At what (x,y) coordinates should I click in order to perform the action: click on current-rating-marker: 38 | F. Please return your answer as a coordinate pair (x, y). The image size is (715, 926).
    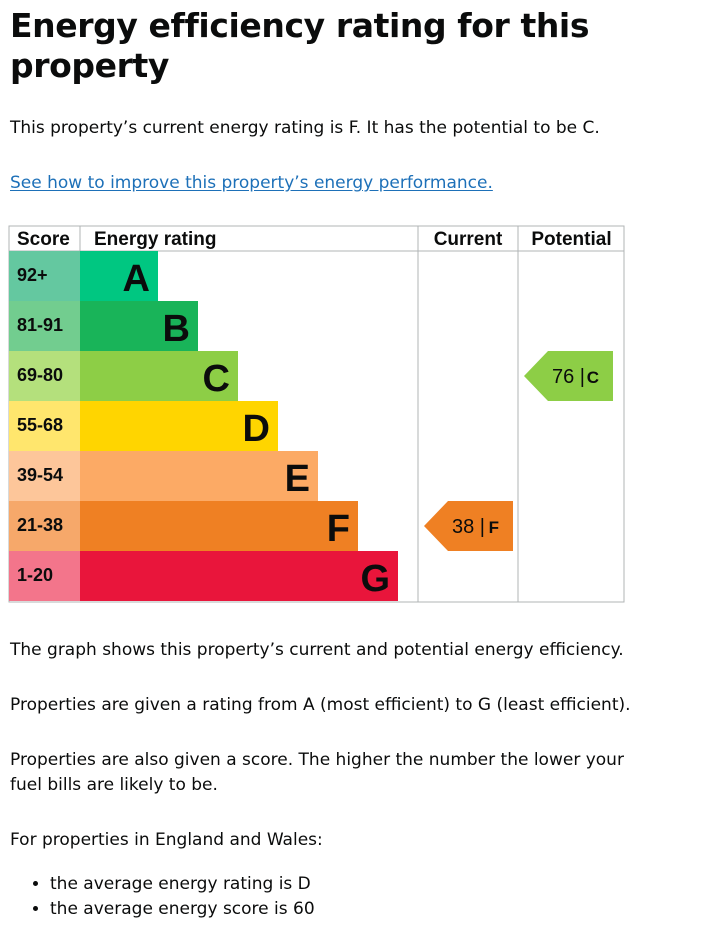
    Looking at the image, I should click on (468, 526).